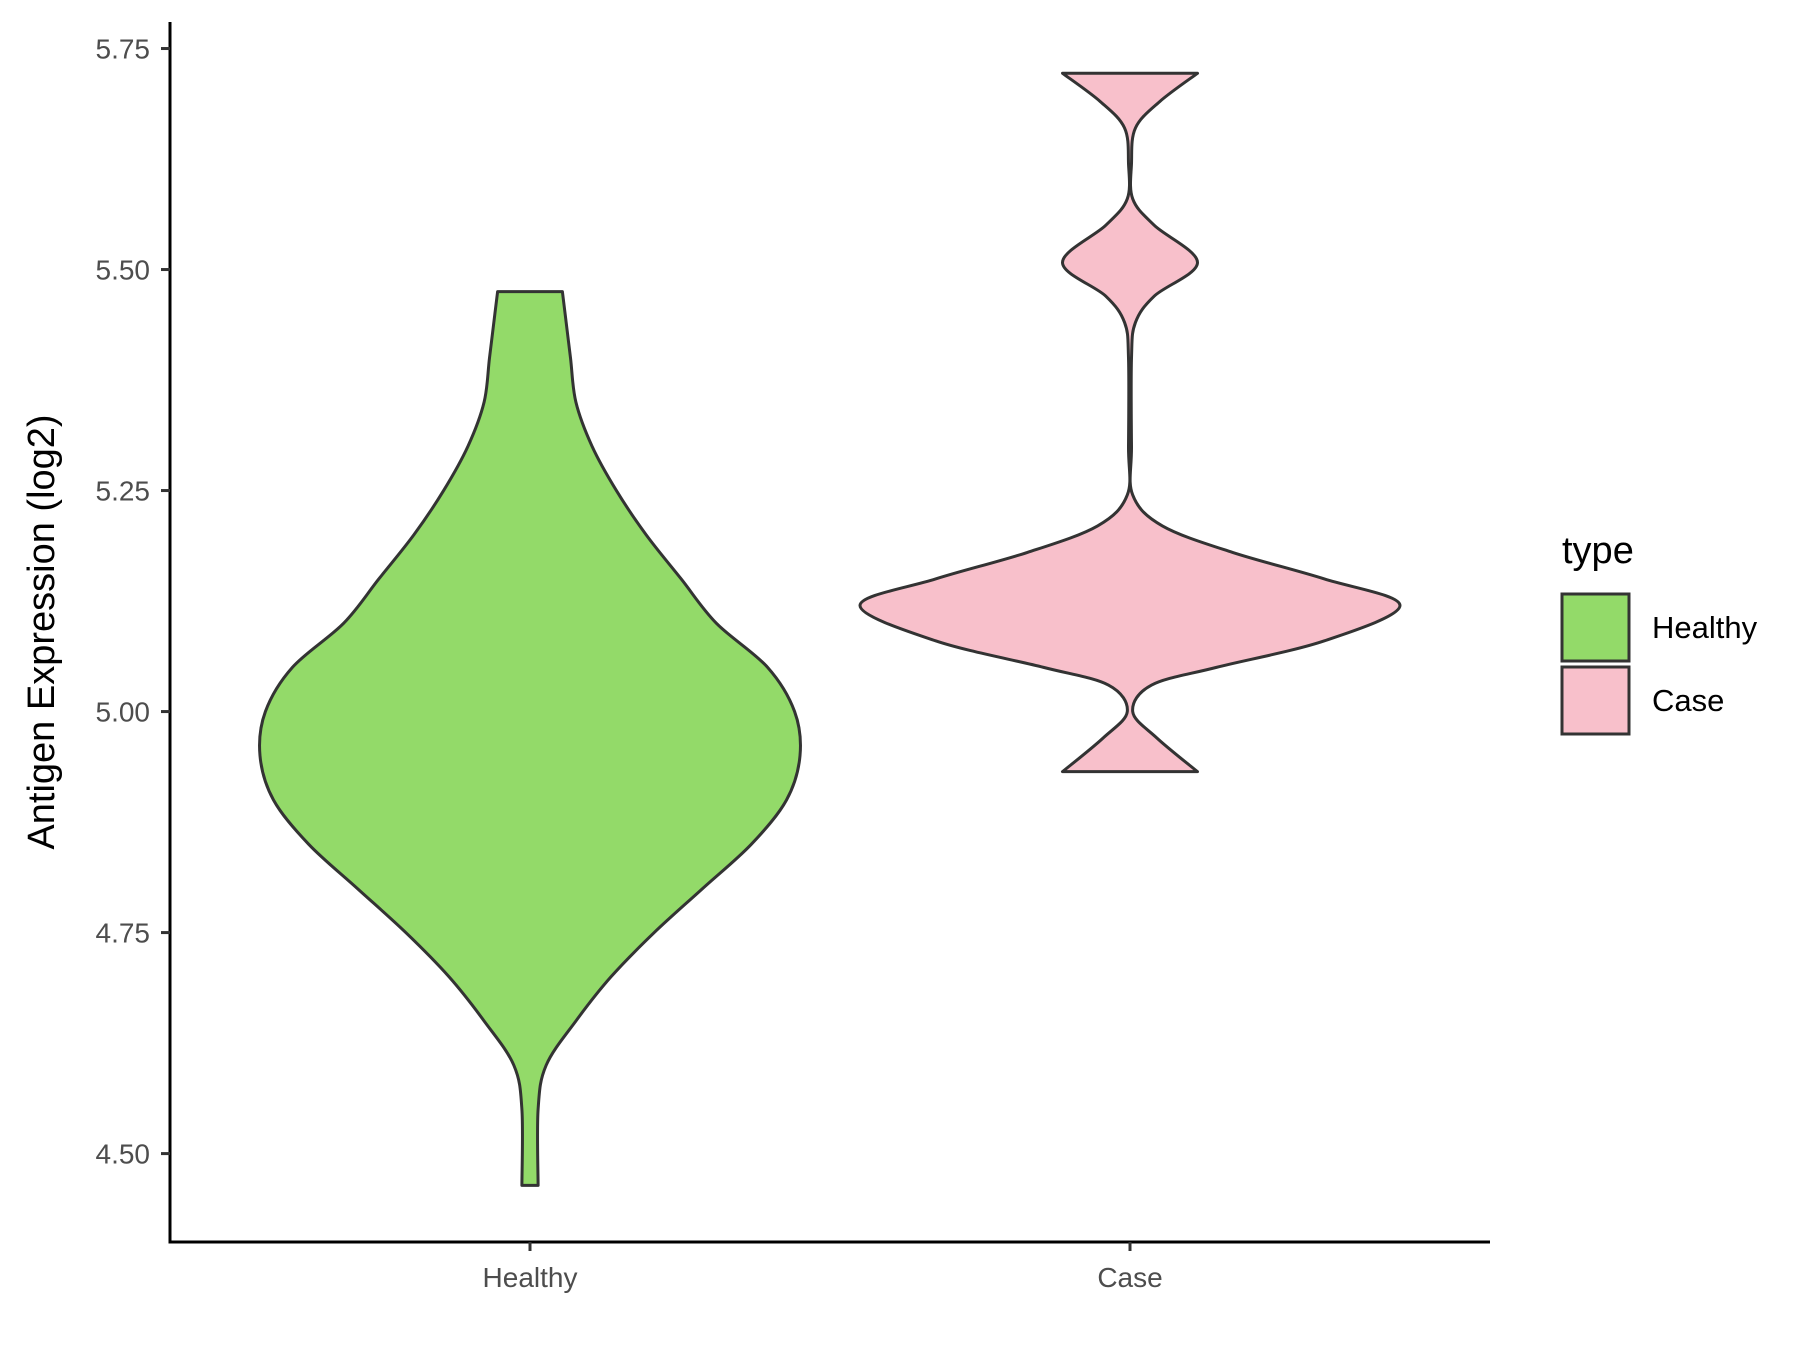 This screenshot has height=1350, width=1800. What do you see at coordinates (123, 491) in the screenshot?
I see `y-tick-label: 5.25` at bounding box center [123, 491].